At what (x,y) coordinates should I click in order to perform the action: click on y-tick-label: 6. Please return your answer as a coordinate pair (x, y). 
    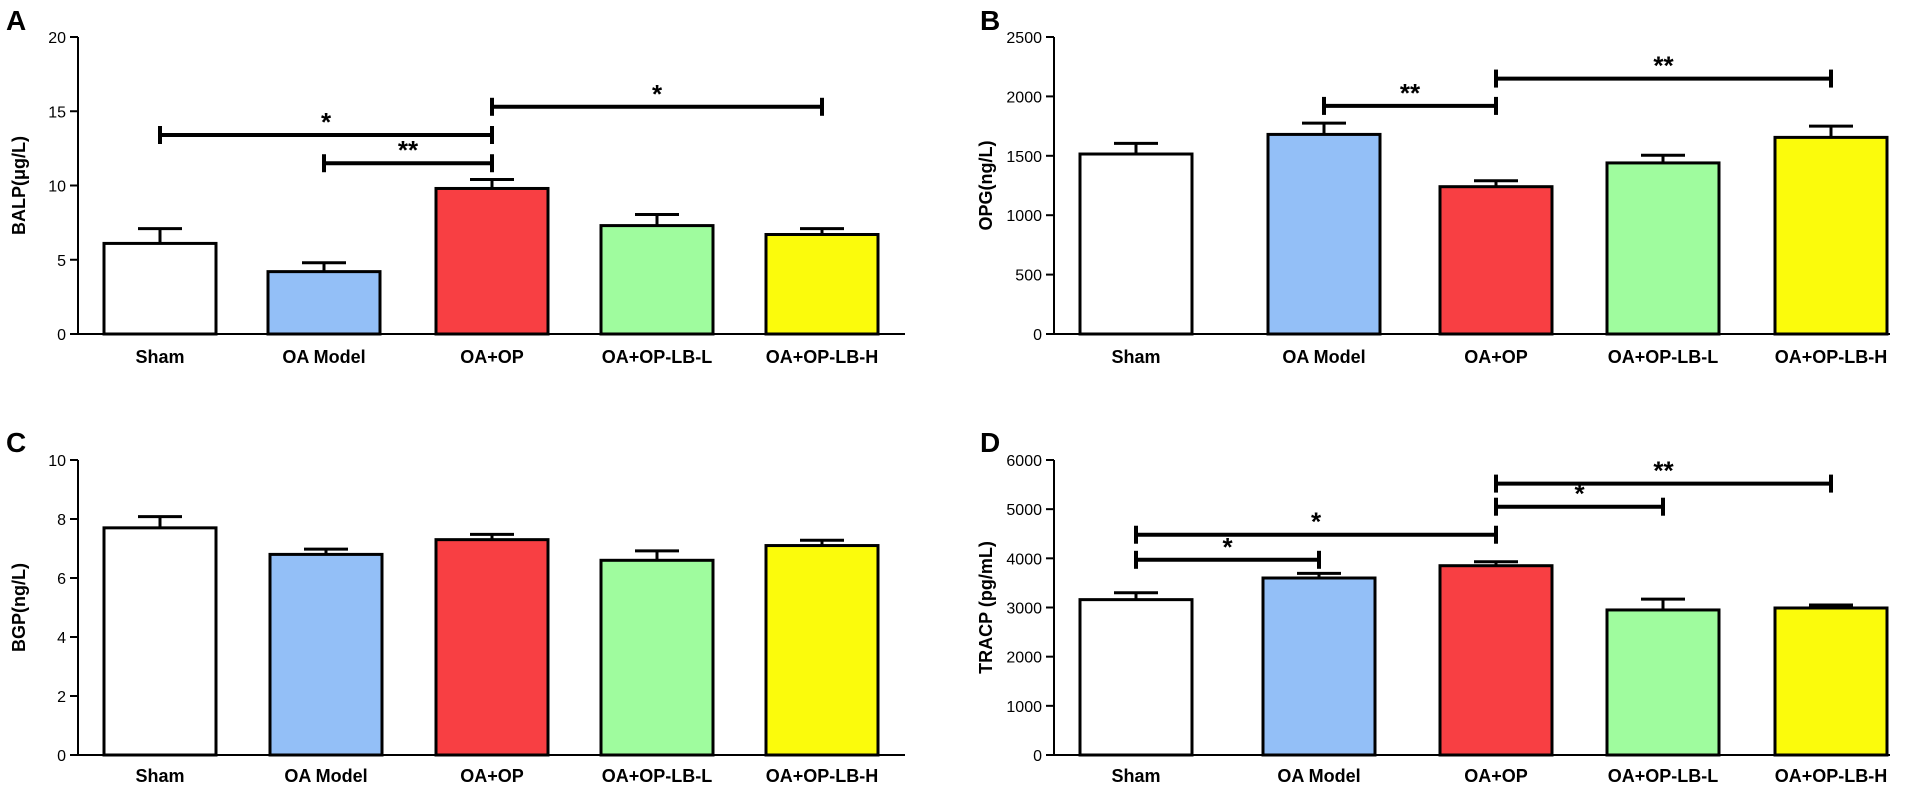
    Looking at the image, I should click on (61, 579).